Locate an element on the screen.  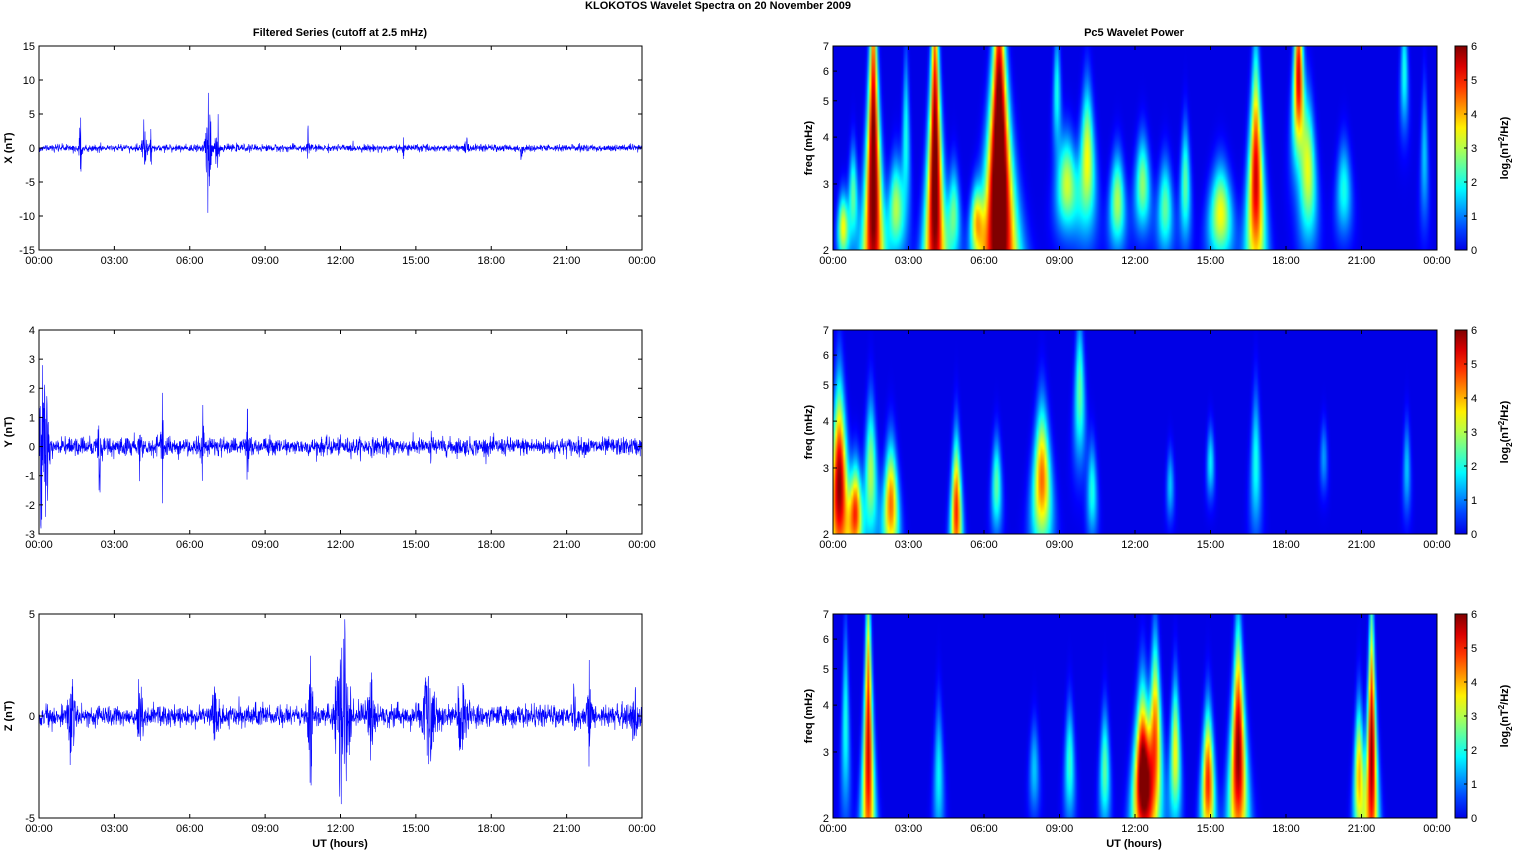
y-axis-label: freq (mHz) is located at coordinates (809, 431).